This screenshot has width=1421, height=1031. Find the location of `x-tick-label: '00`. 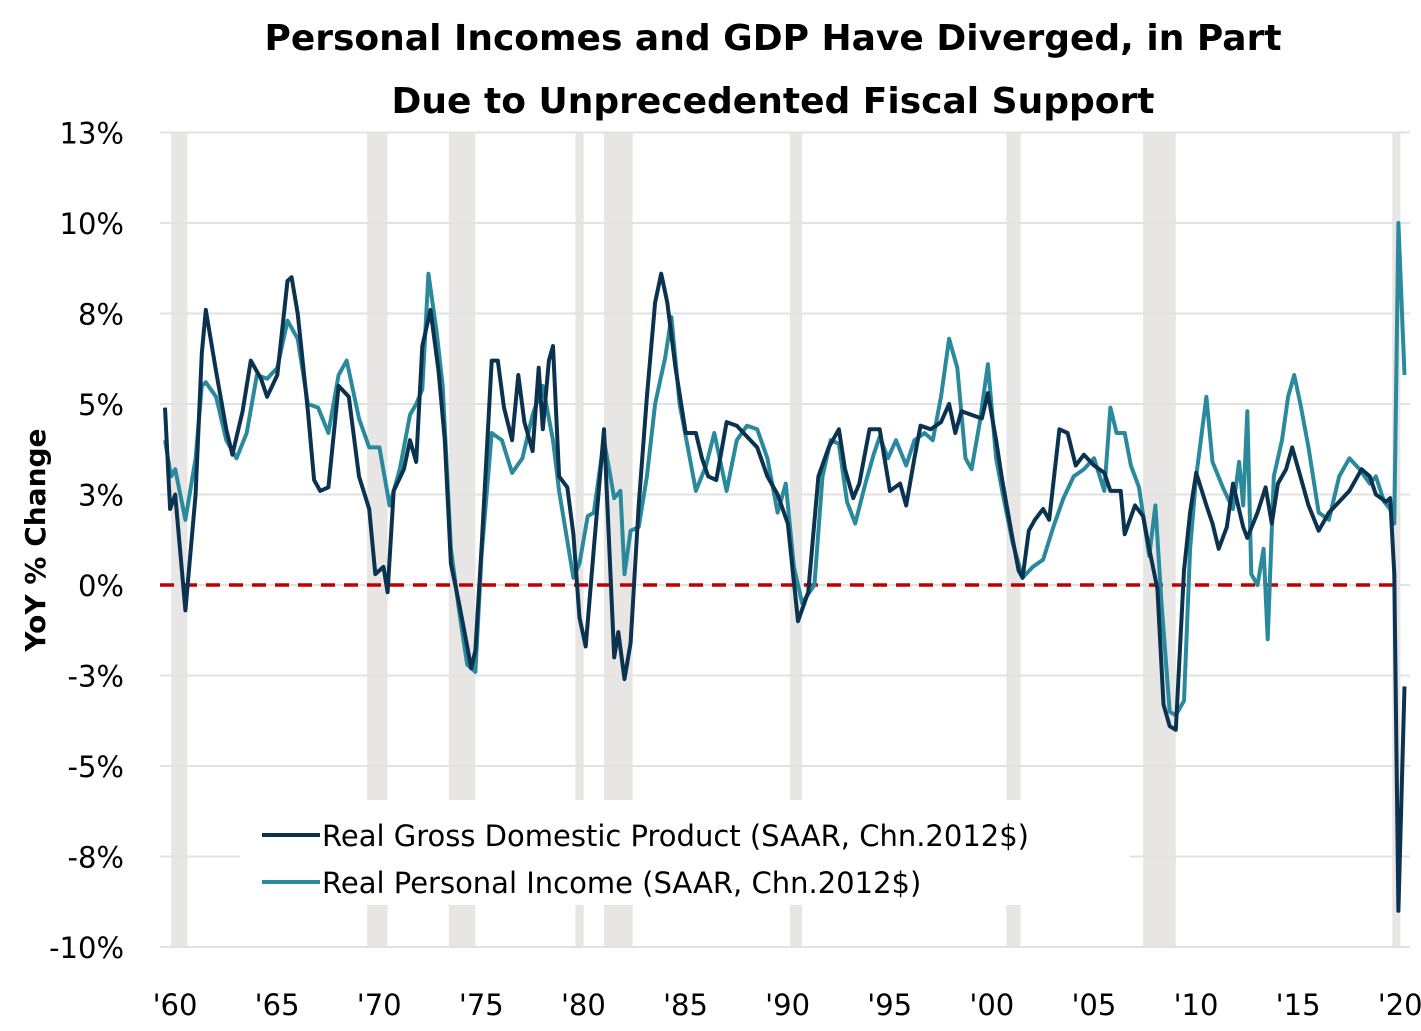

x-tick-label: '00 is located at coordinates (991, 1005).